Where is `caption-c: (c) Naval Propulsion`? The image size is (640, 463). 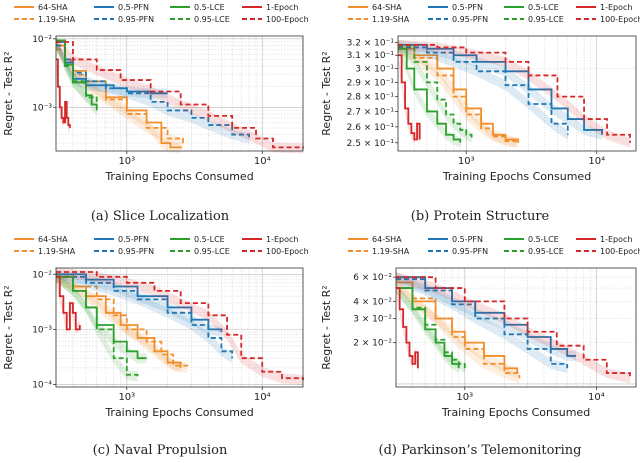
caption-c: (c) Naval Propulsion is located at coordinates (160, 450).